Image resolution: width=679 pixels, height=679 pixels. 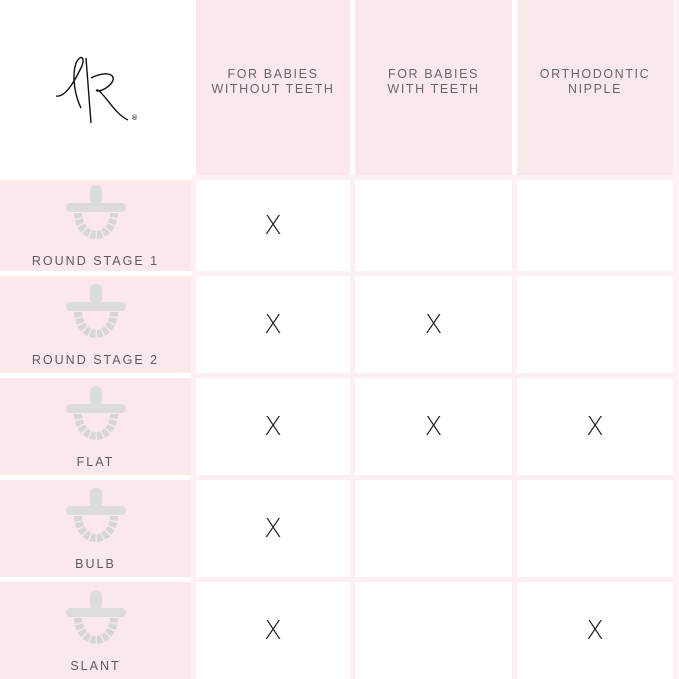 I want to click on column-header-with-teeth: FOR BABIES WITH TEETH, so click(x=431, y=87).